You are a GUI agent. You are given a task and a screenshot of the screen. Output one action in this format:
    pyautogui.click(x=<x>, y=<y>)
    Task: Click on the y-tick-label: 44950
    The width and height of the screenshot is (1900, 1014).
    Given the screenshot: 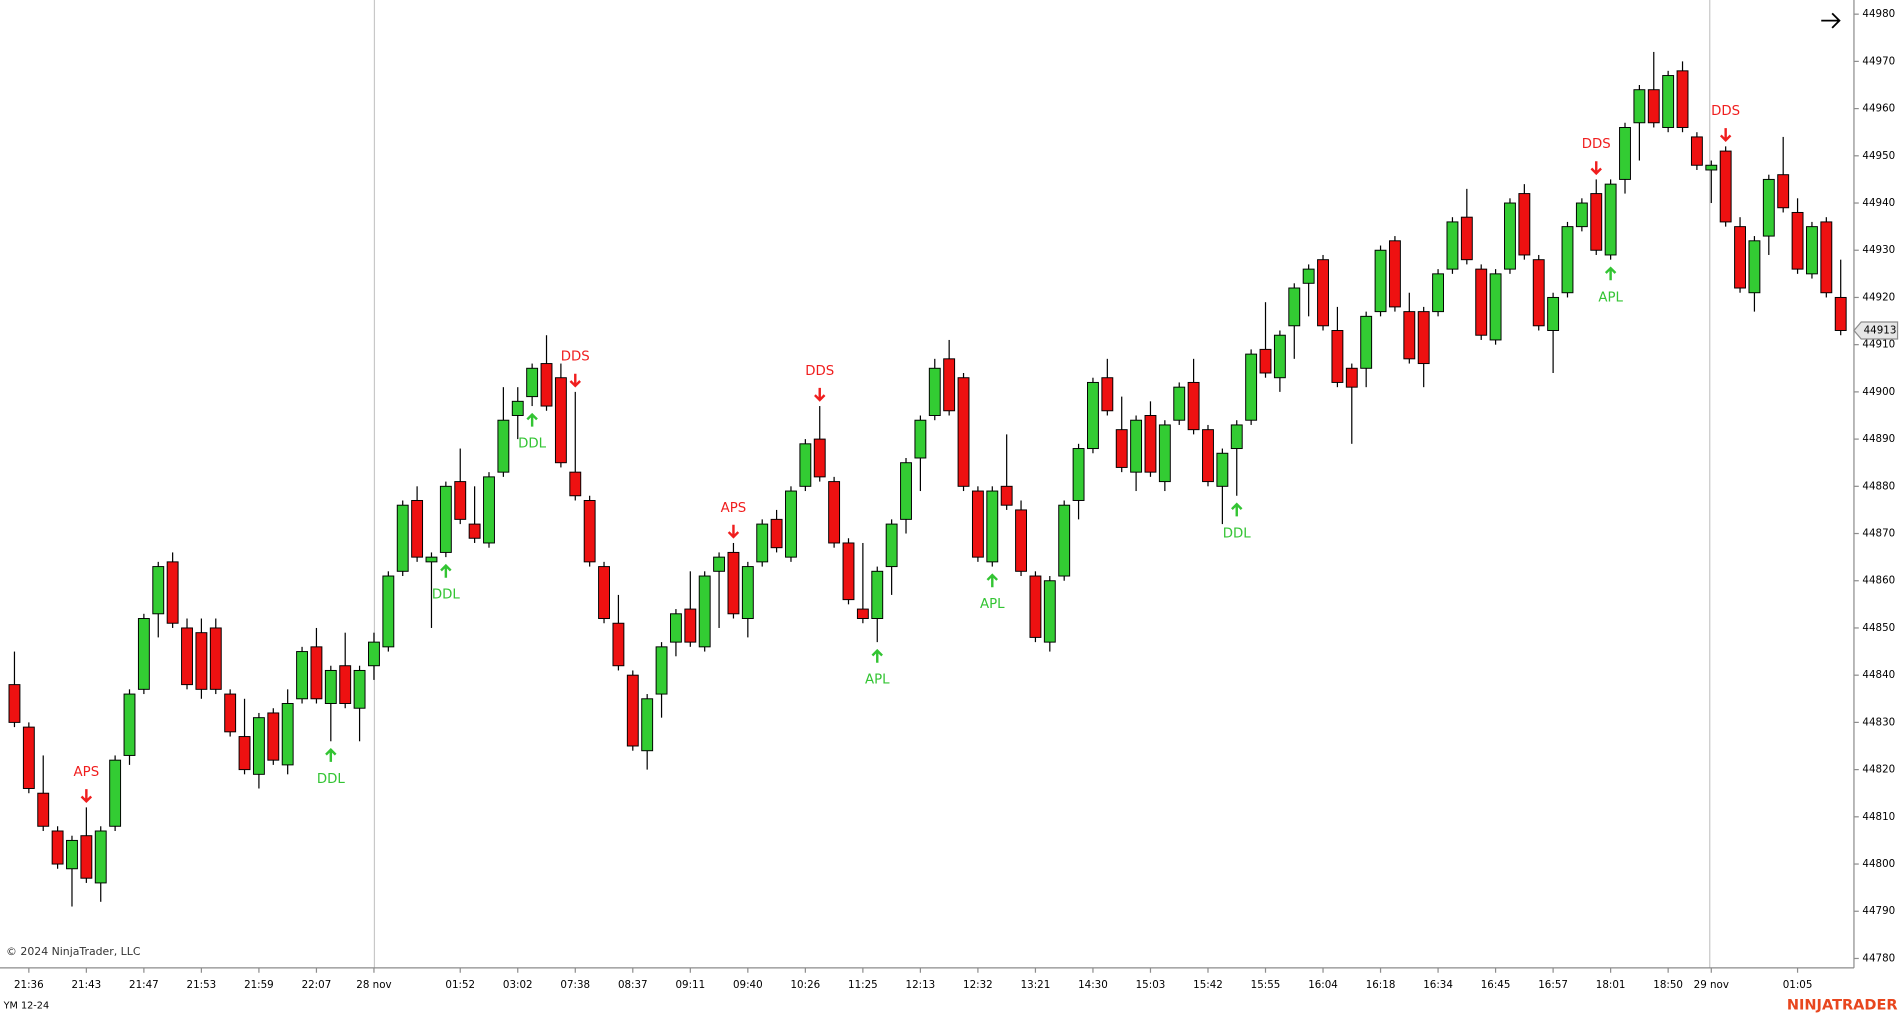 What is the action you would take?
    pyautogui.click(x=1878, y=156)
    